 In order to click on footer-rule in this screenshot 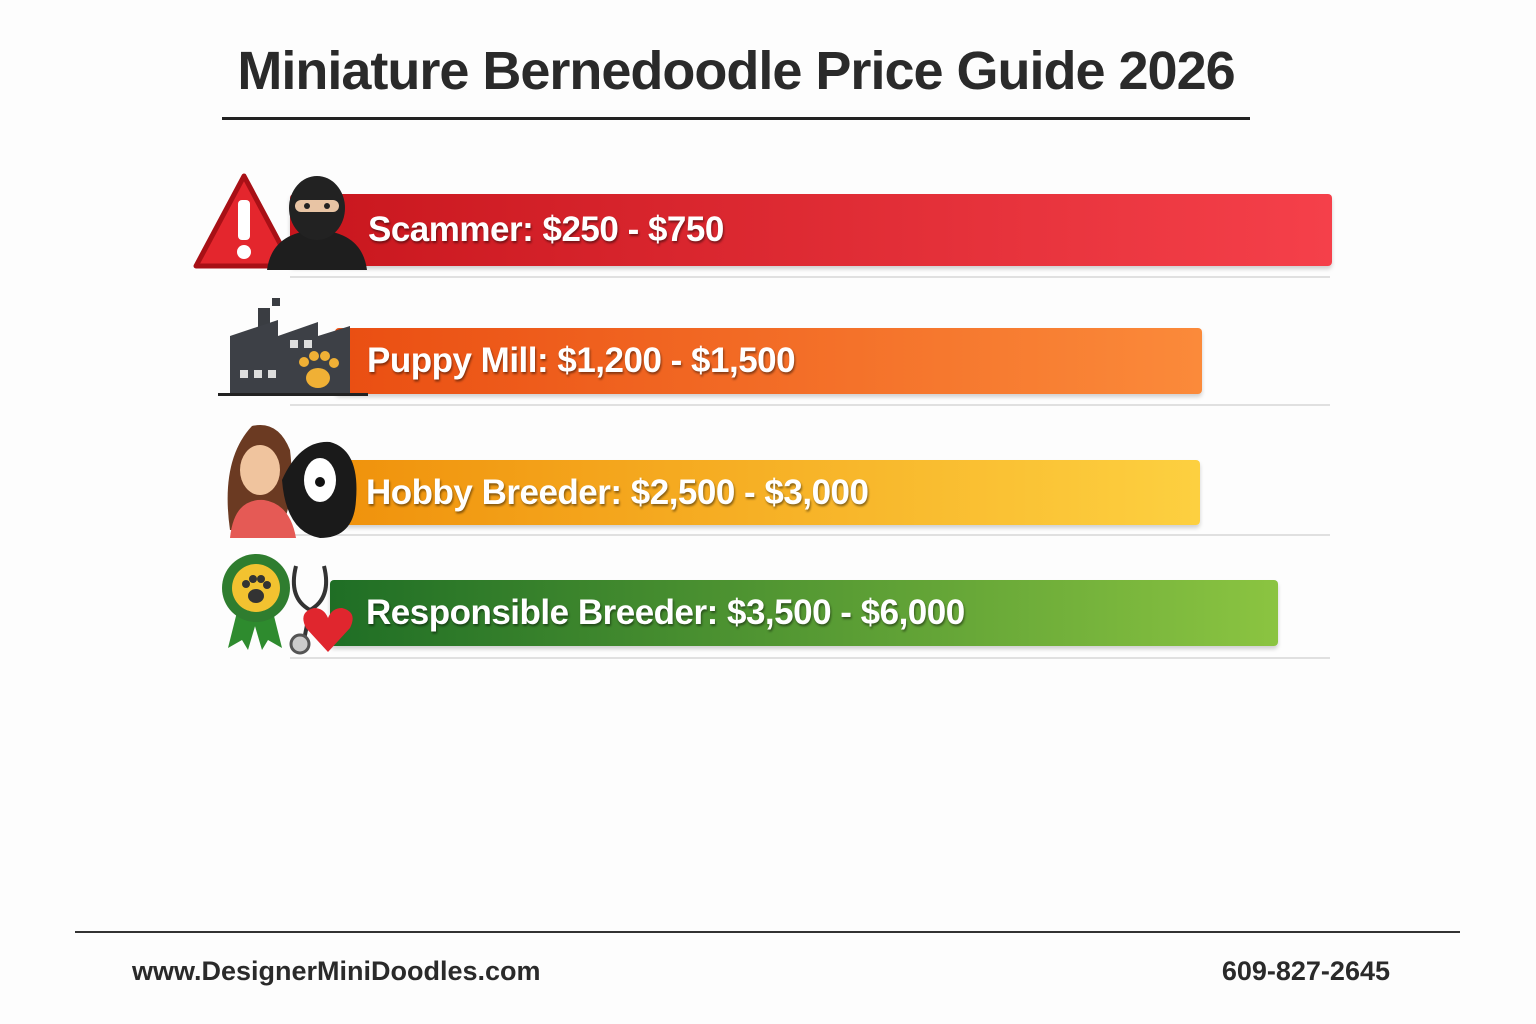, I will do `click(767, 932)`.